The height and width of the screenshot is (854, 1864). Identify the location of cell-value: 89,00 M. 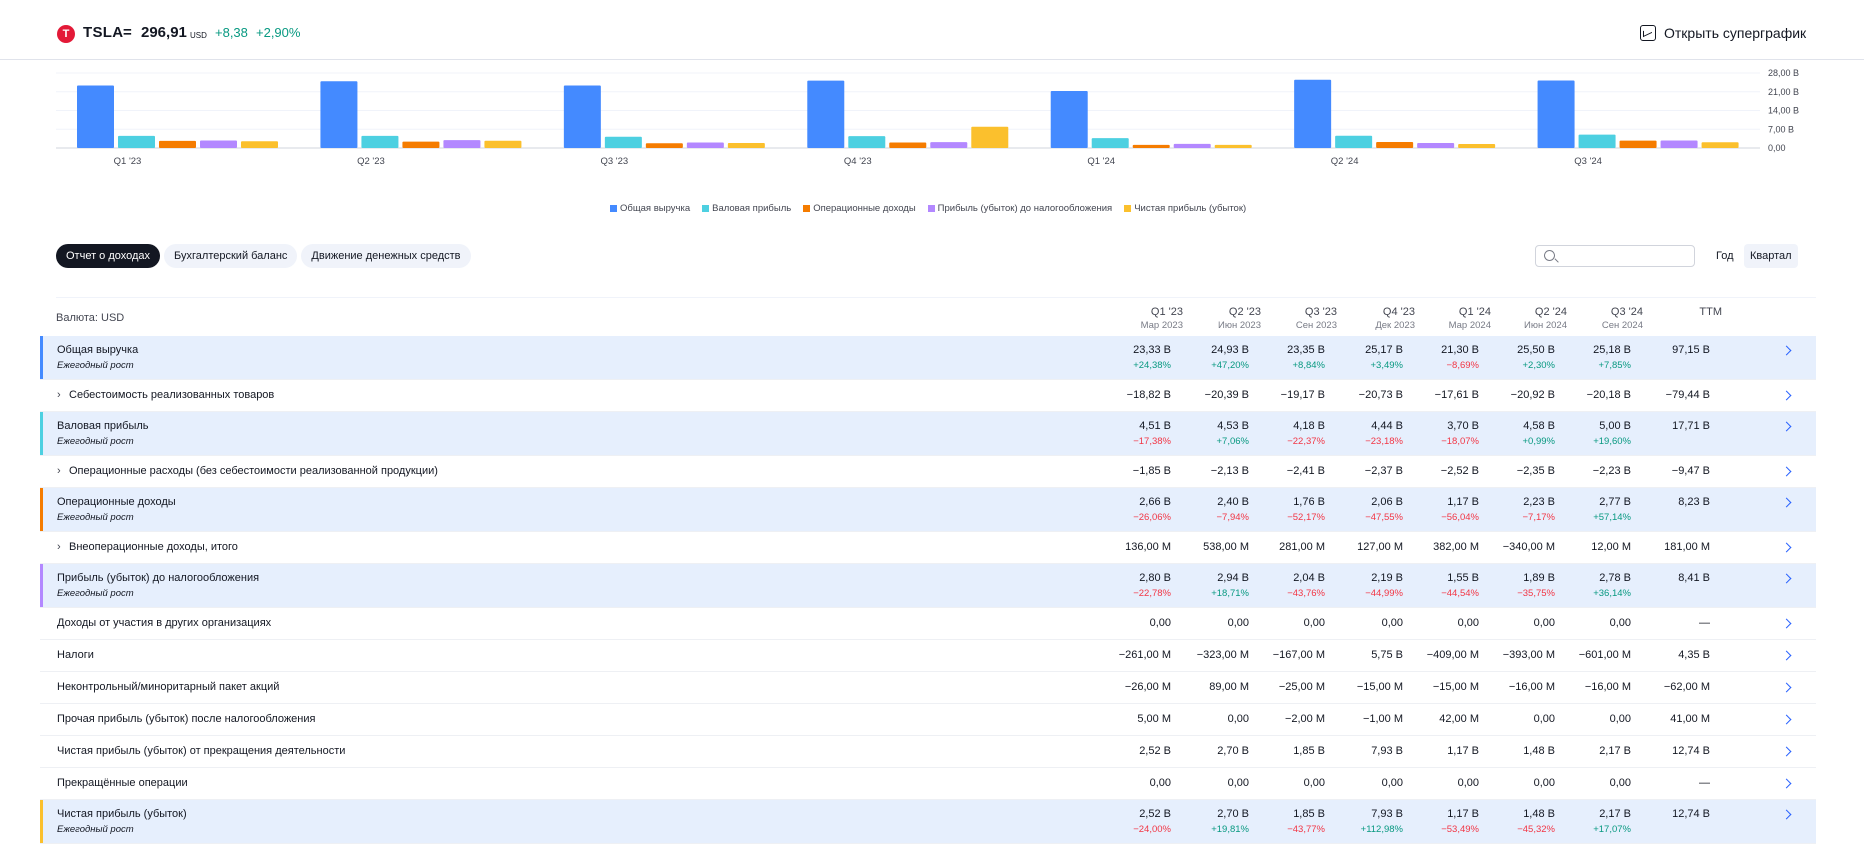
(1229, 687).